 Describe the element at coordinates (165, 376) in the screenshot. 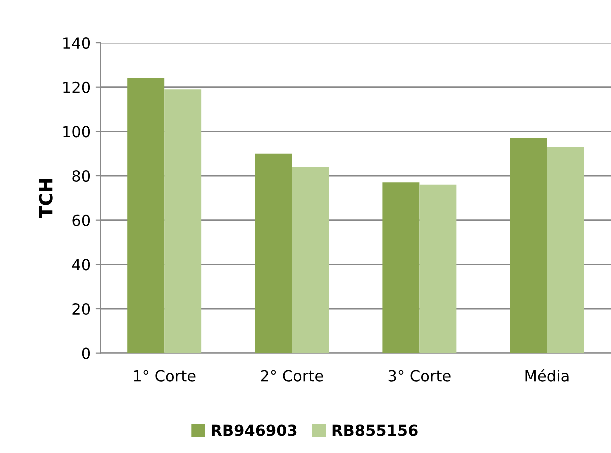

I see `x-tick-label: 1° Corte` at that location.